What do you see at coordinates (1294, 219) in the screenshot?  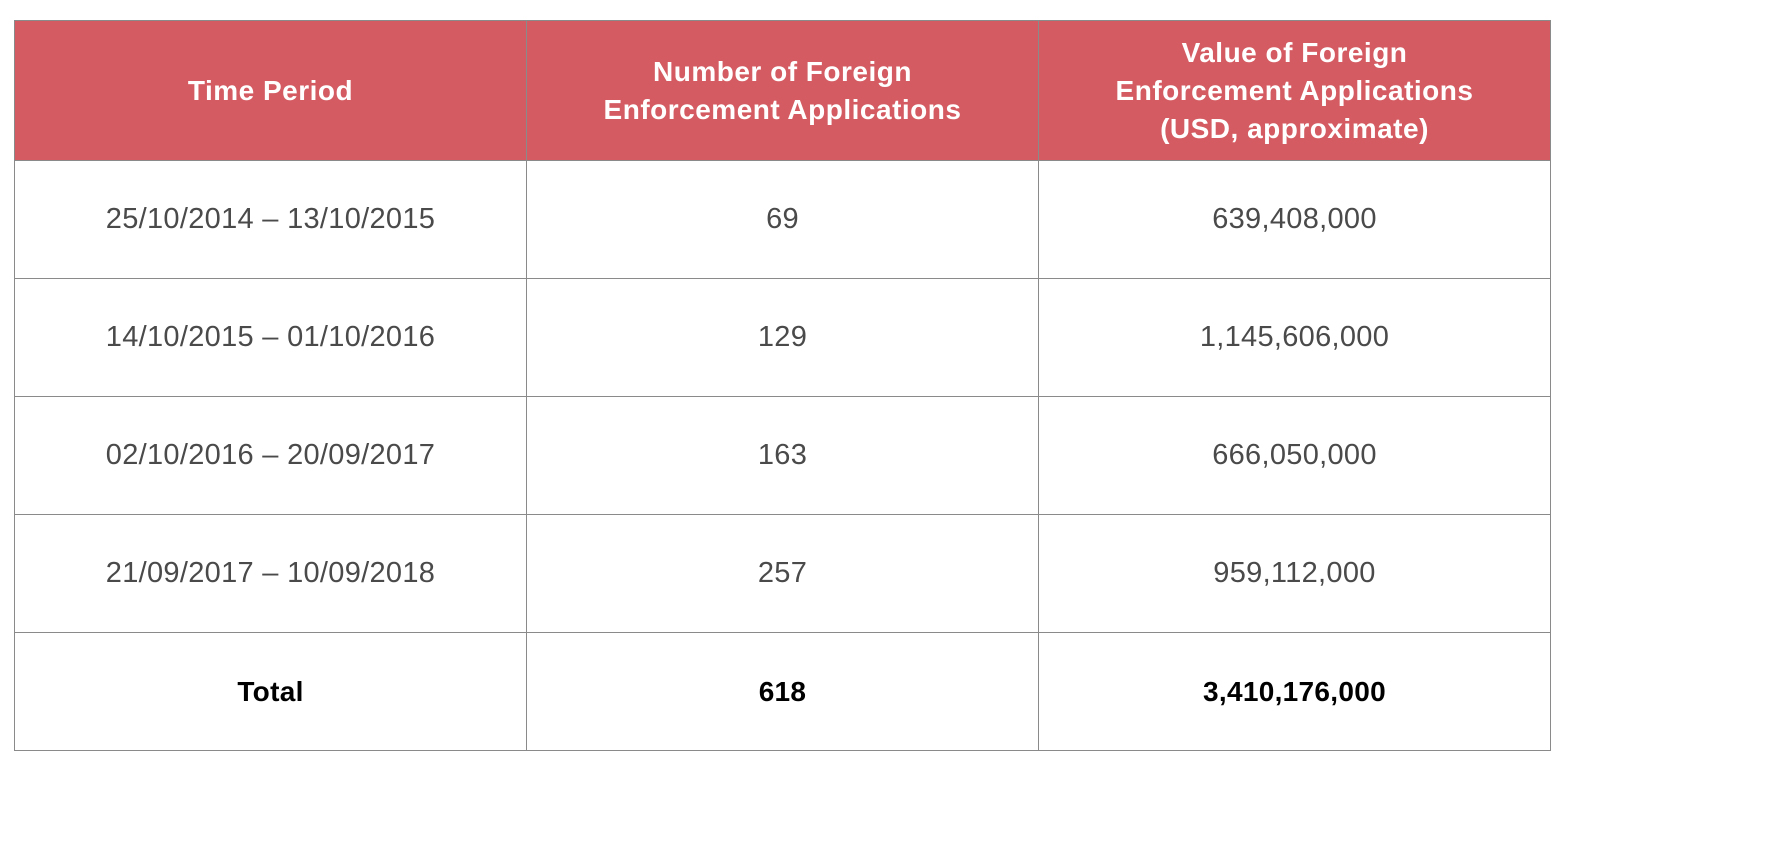 I see `cell-value: 639,408,000` at bounding box center [1294, 219].